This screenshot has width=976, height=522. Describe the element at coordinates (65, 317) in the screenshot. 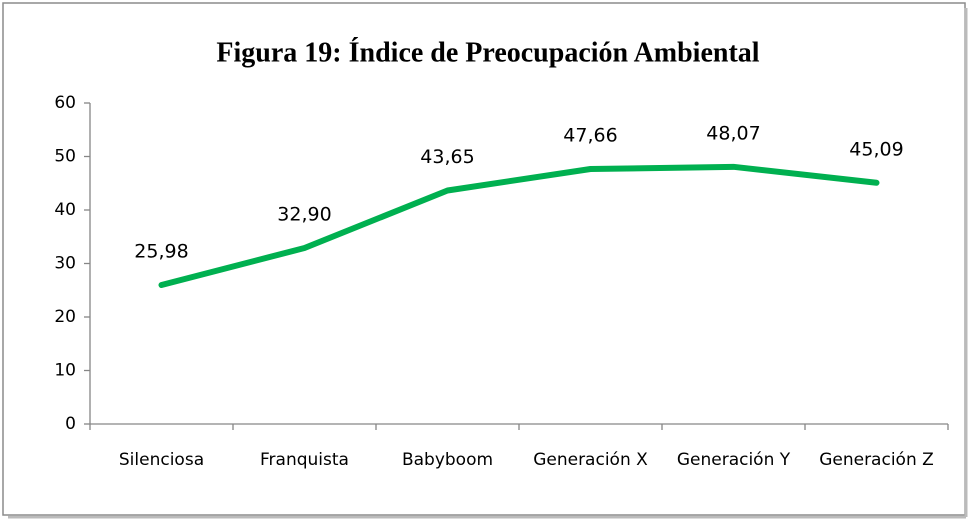

I see `y-tick-label: 20` at that location.